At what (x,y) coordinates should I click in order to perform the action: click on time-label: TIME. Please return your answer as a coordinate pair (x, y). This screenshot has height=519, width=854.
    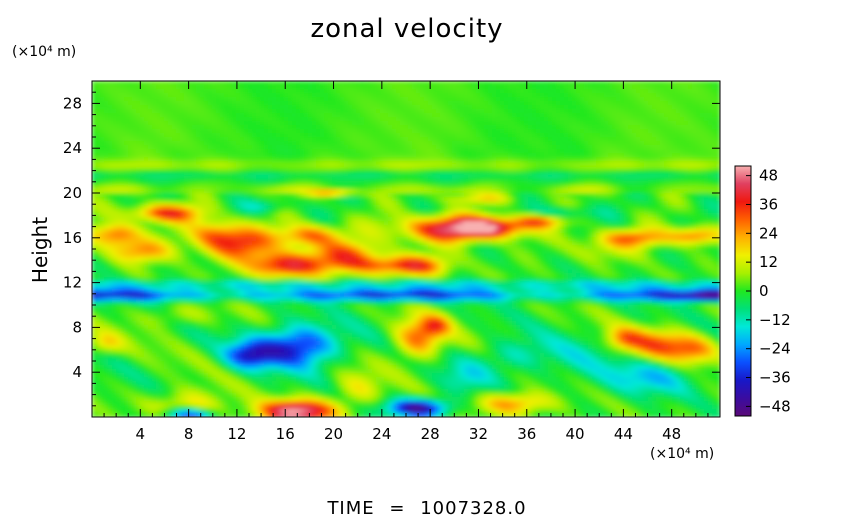
    Looking at the image, I should click on (351, 508).